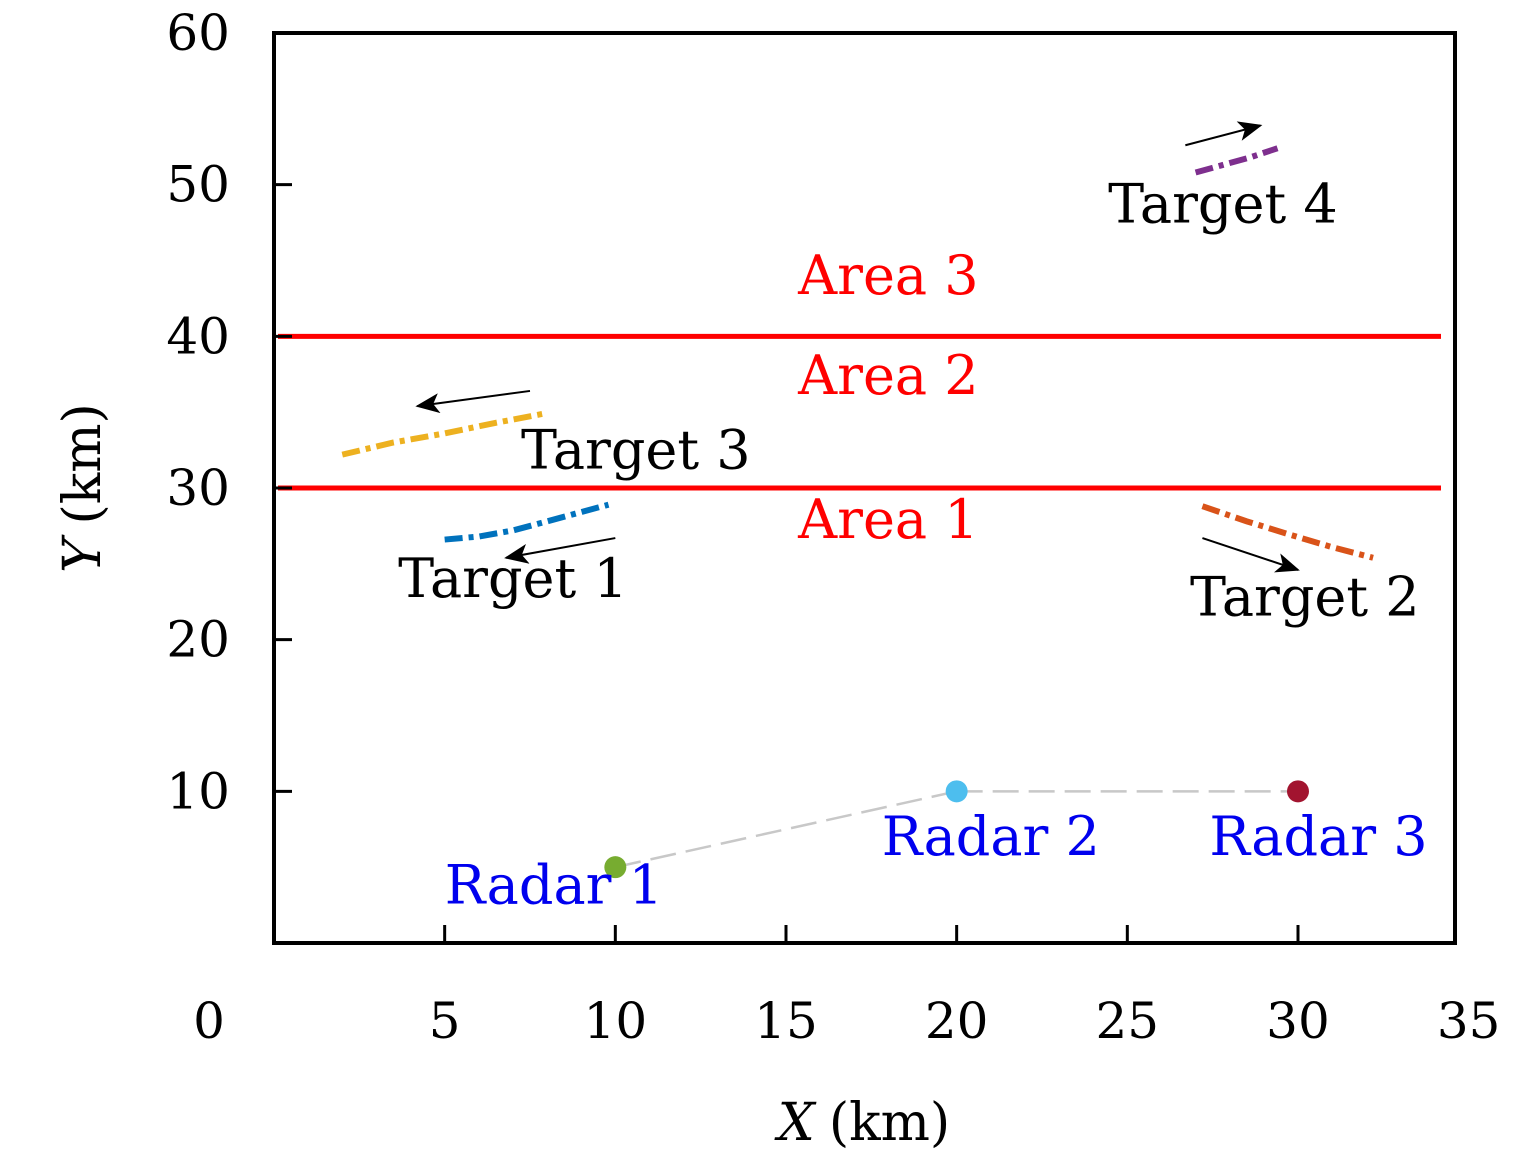 This screenshot has height=1158, width=1535. I want to click on target-label-1: Target 1, so click(513, 578).